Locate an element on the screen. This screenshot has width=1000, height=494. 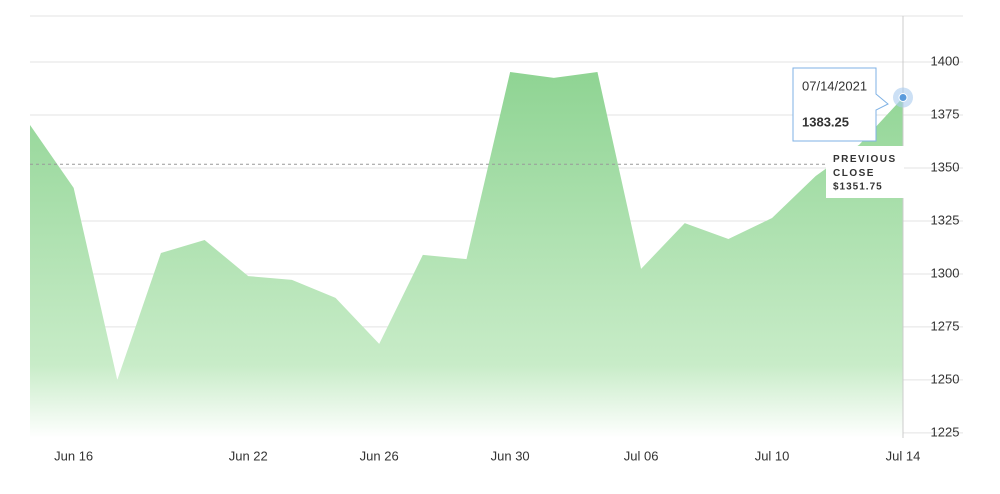
x-tick-label: Jun 22 is located at coordinates (248, 455).